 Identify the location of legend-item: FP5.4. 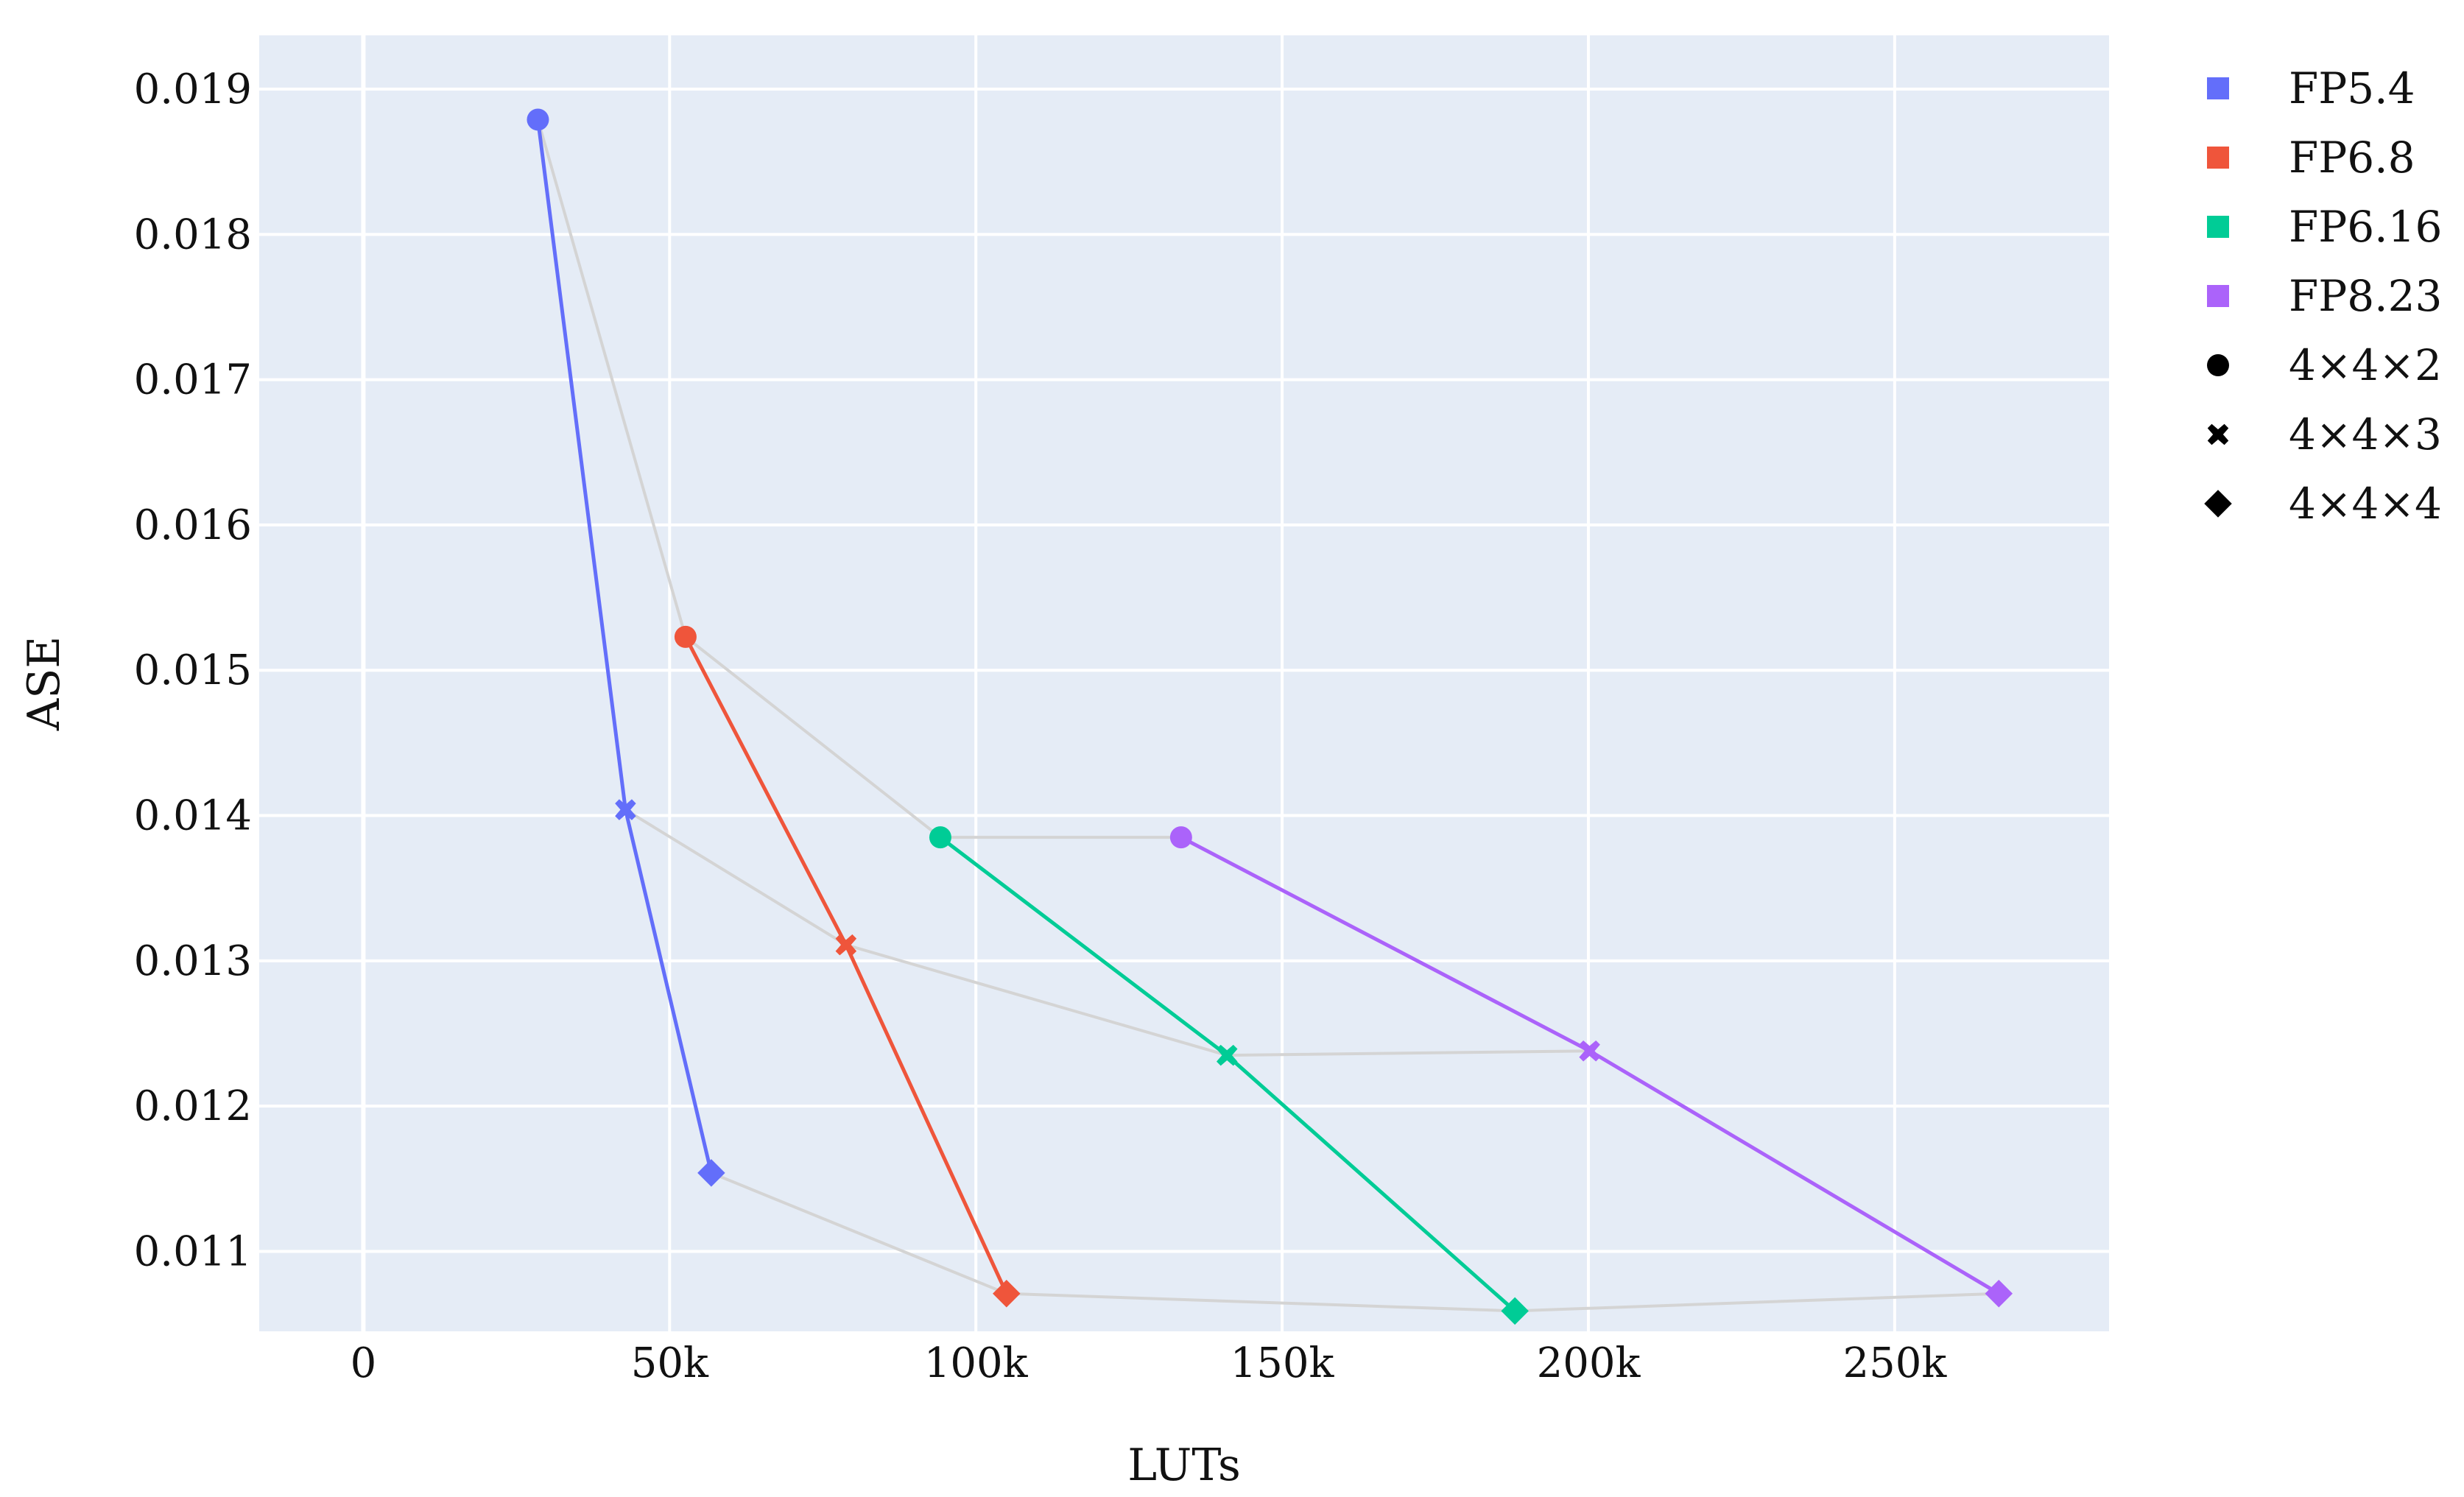
(2311, 88).